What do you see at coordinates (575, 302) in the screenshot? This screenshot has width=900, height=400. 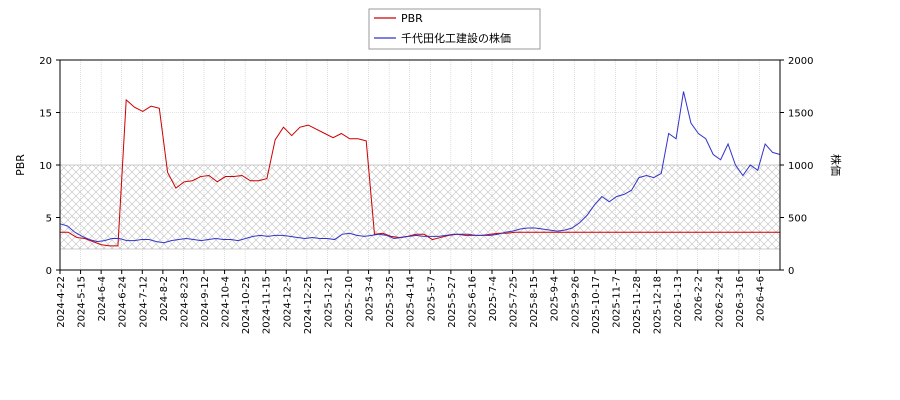 I see `x-tick-label: 2025-9-26` at bounding box center [575, 302].